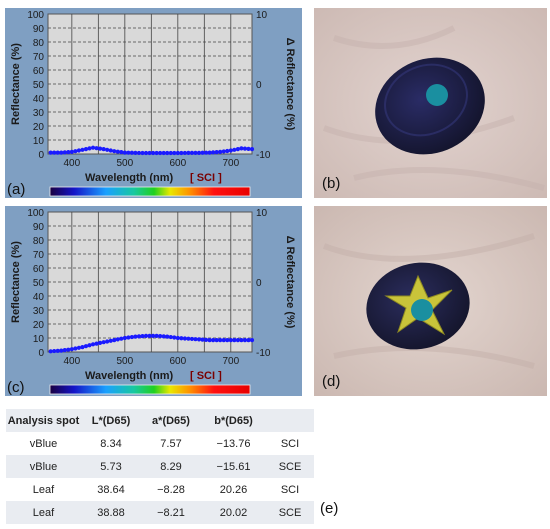 This screenshot has width=550, height=529. Describe the element at coordinates (262, 213) in the screenshot. I see `y2-tick-label: 10` at that location.